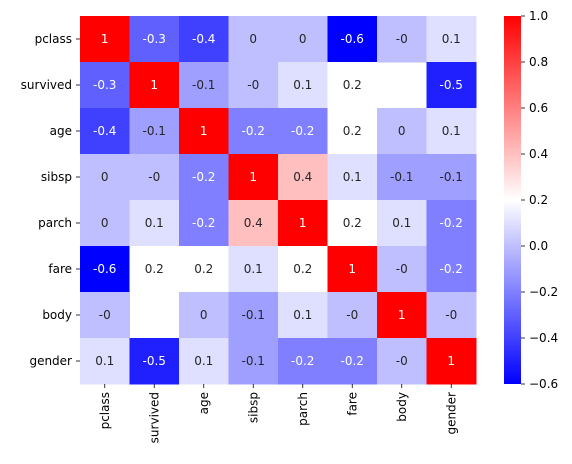  I want to click on heatmap-cell-body-pclass, so click(105, 315).